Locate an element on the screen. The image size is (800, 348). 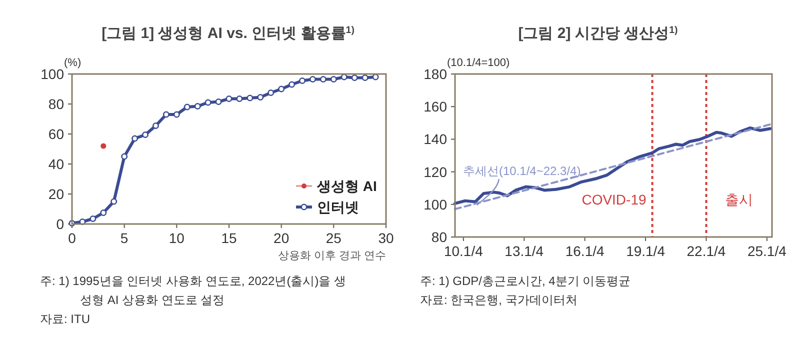
y-tick-label: 0 is located at coordinates (60, 224).